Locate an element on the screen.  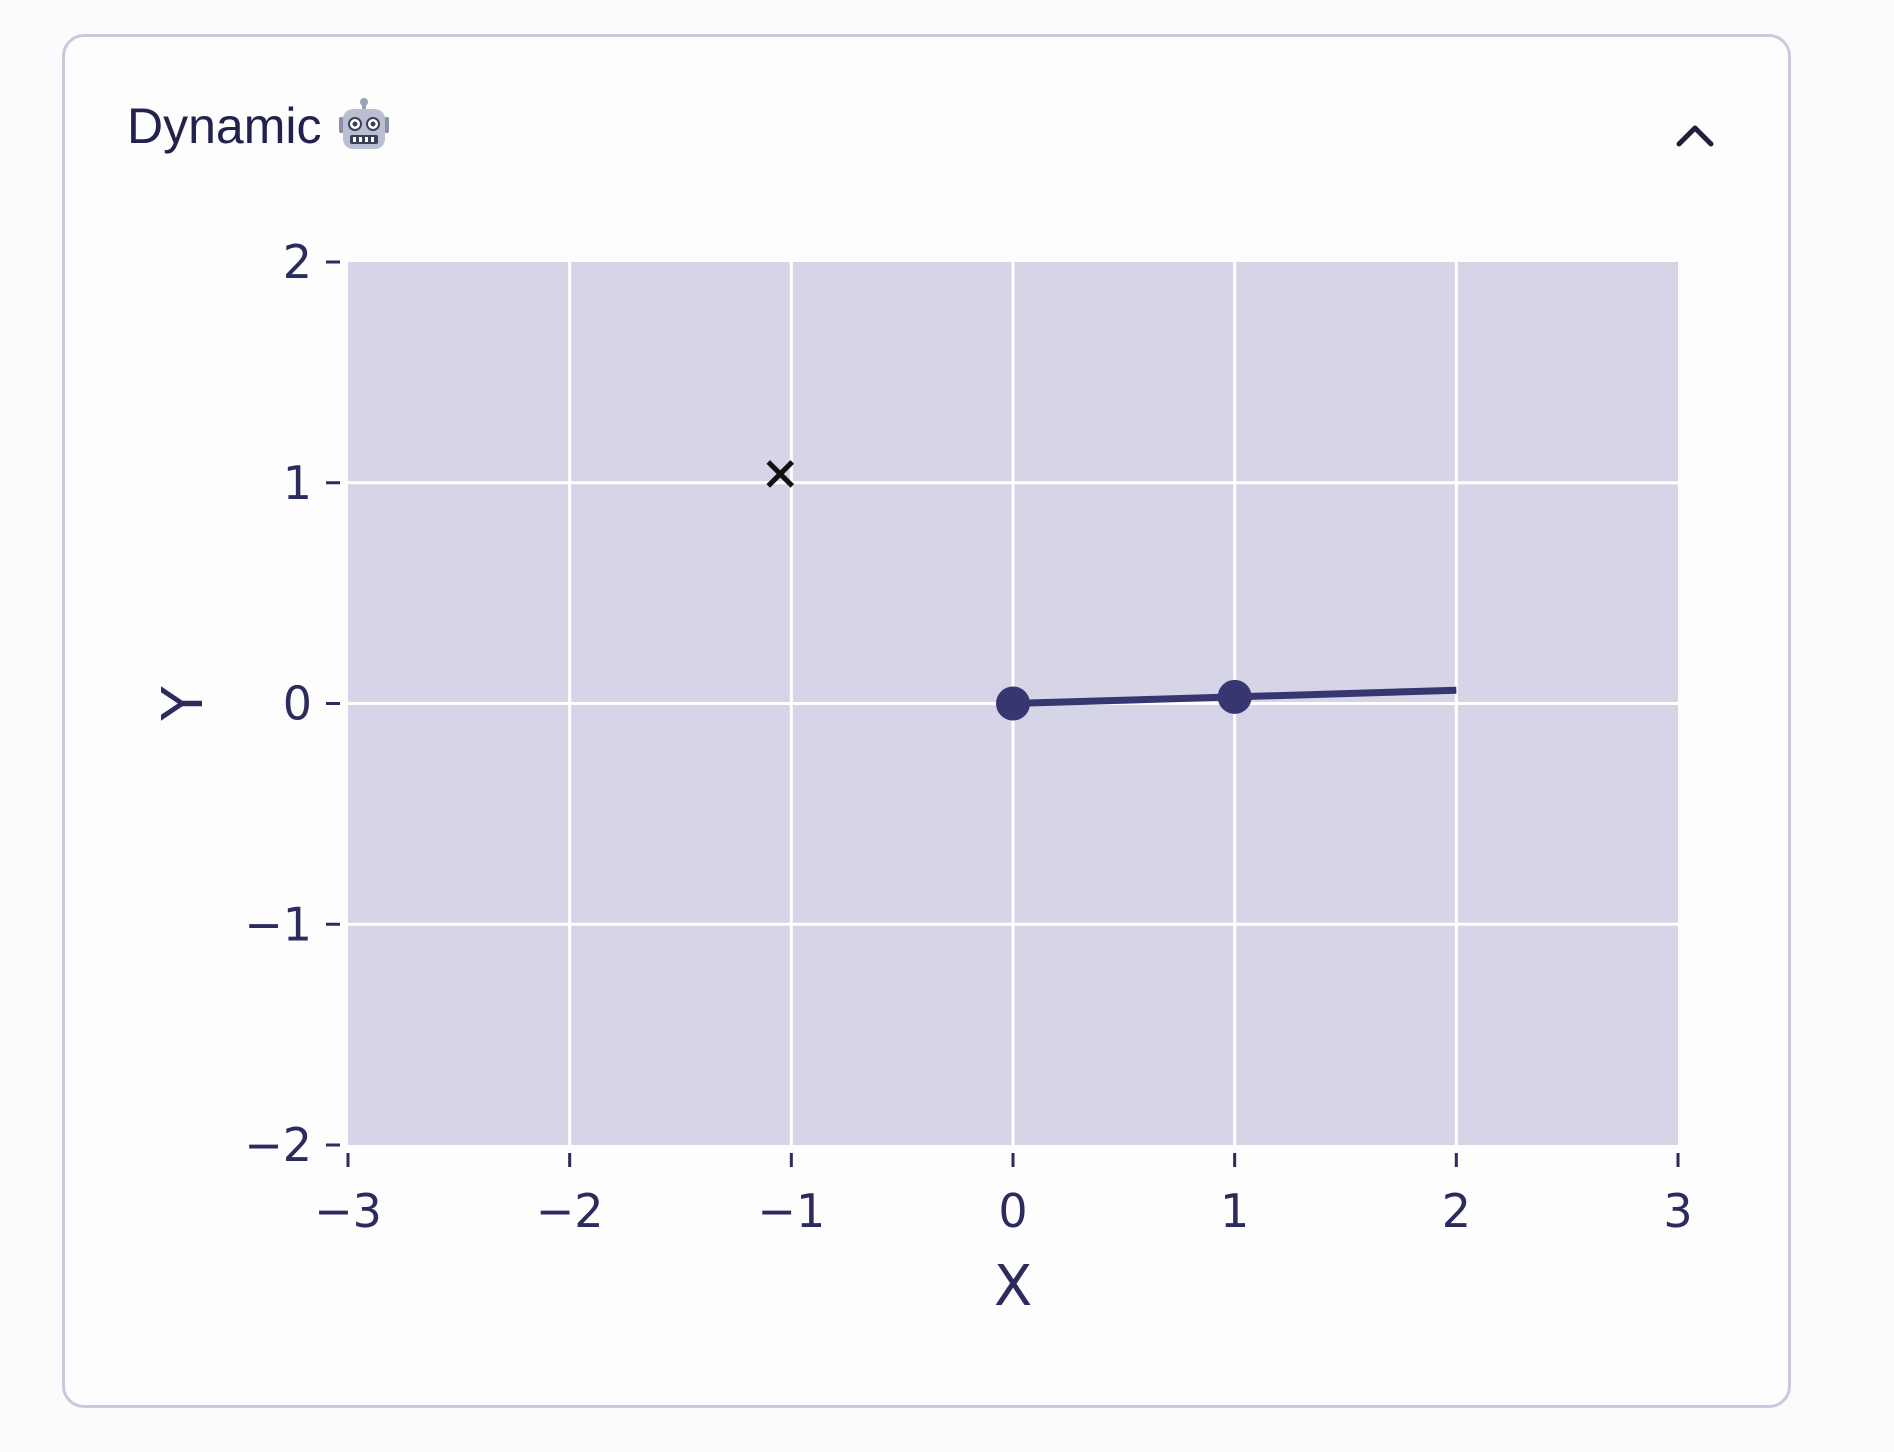
y-axis-label: Y is located at coordinates (183, 704).